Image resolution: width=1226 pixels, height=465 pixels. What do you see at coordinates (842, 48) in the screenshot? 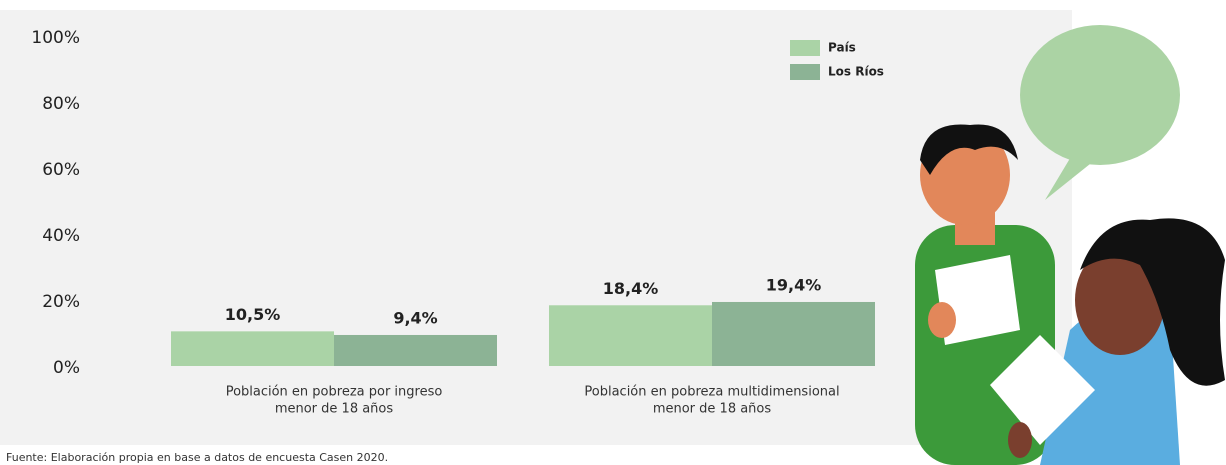
I see `legend-label: País` at bounding box center [842, 48].